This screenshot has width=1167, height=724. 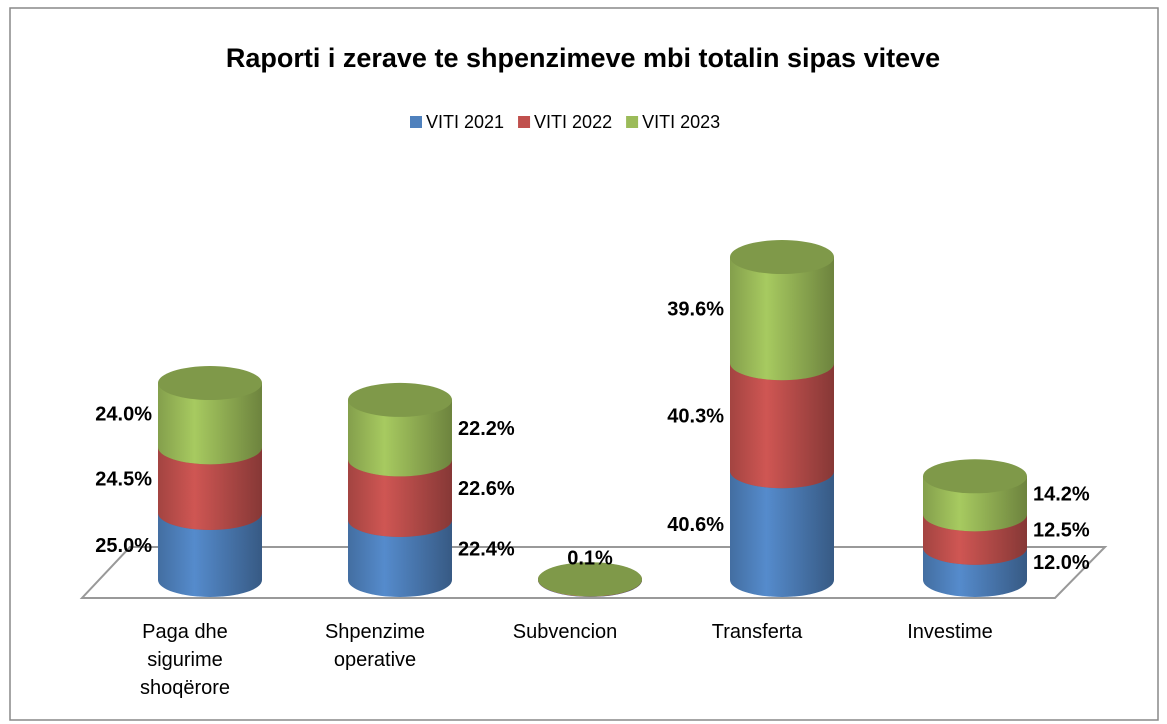 I want to click on x-tick-label: Transferta, so click(x=757, y=632).